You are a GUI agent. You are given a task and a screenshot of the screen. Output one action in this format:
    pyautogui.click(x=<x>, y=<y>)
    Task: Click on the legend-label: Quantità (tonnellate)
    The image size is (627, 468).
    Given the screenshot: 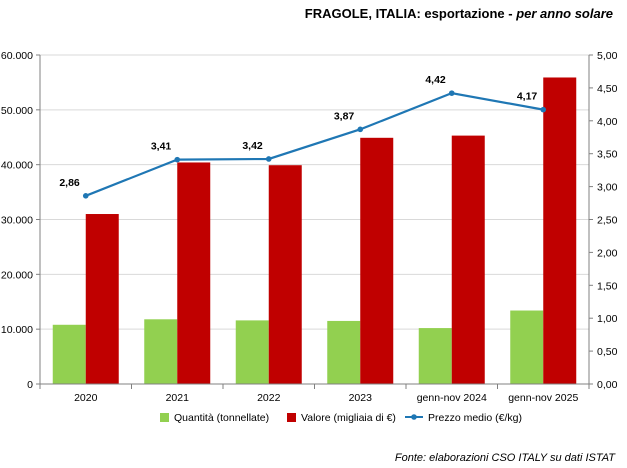 What is the action you would take?
    pyautogui.click(x=221, y=418)
    